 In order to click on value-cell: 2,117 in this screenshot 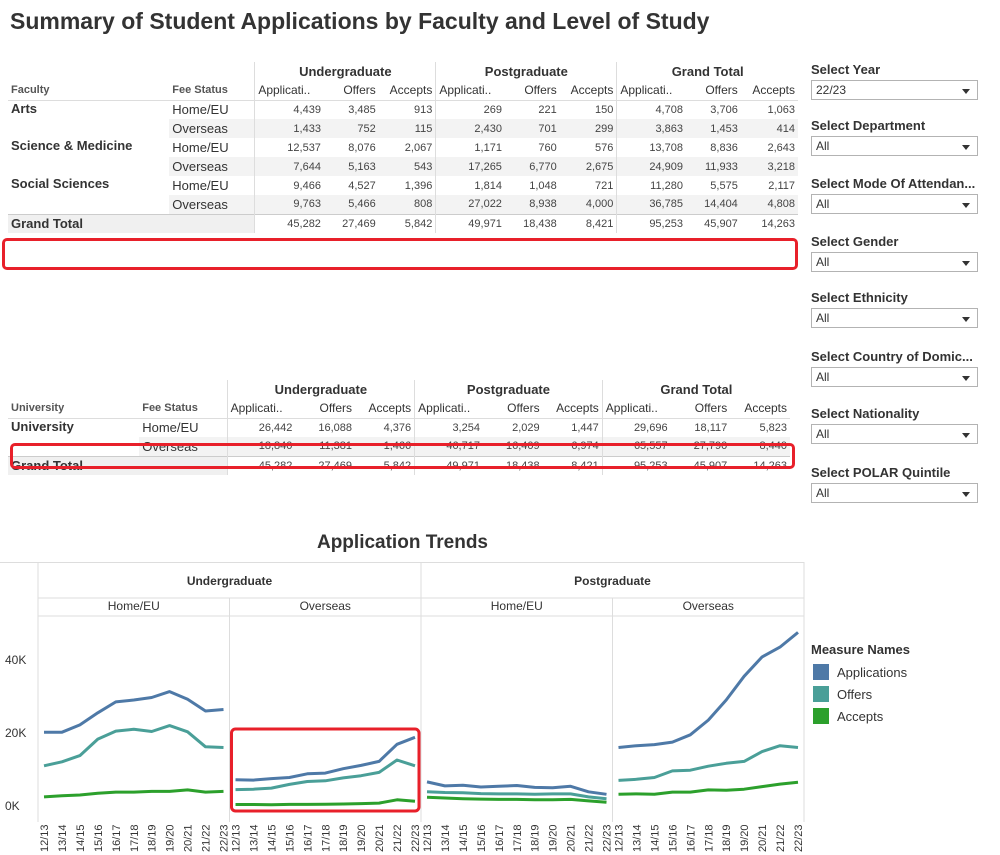, I will do `click(781, 185)`.